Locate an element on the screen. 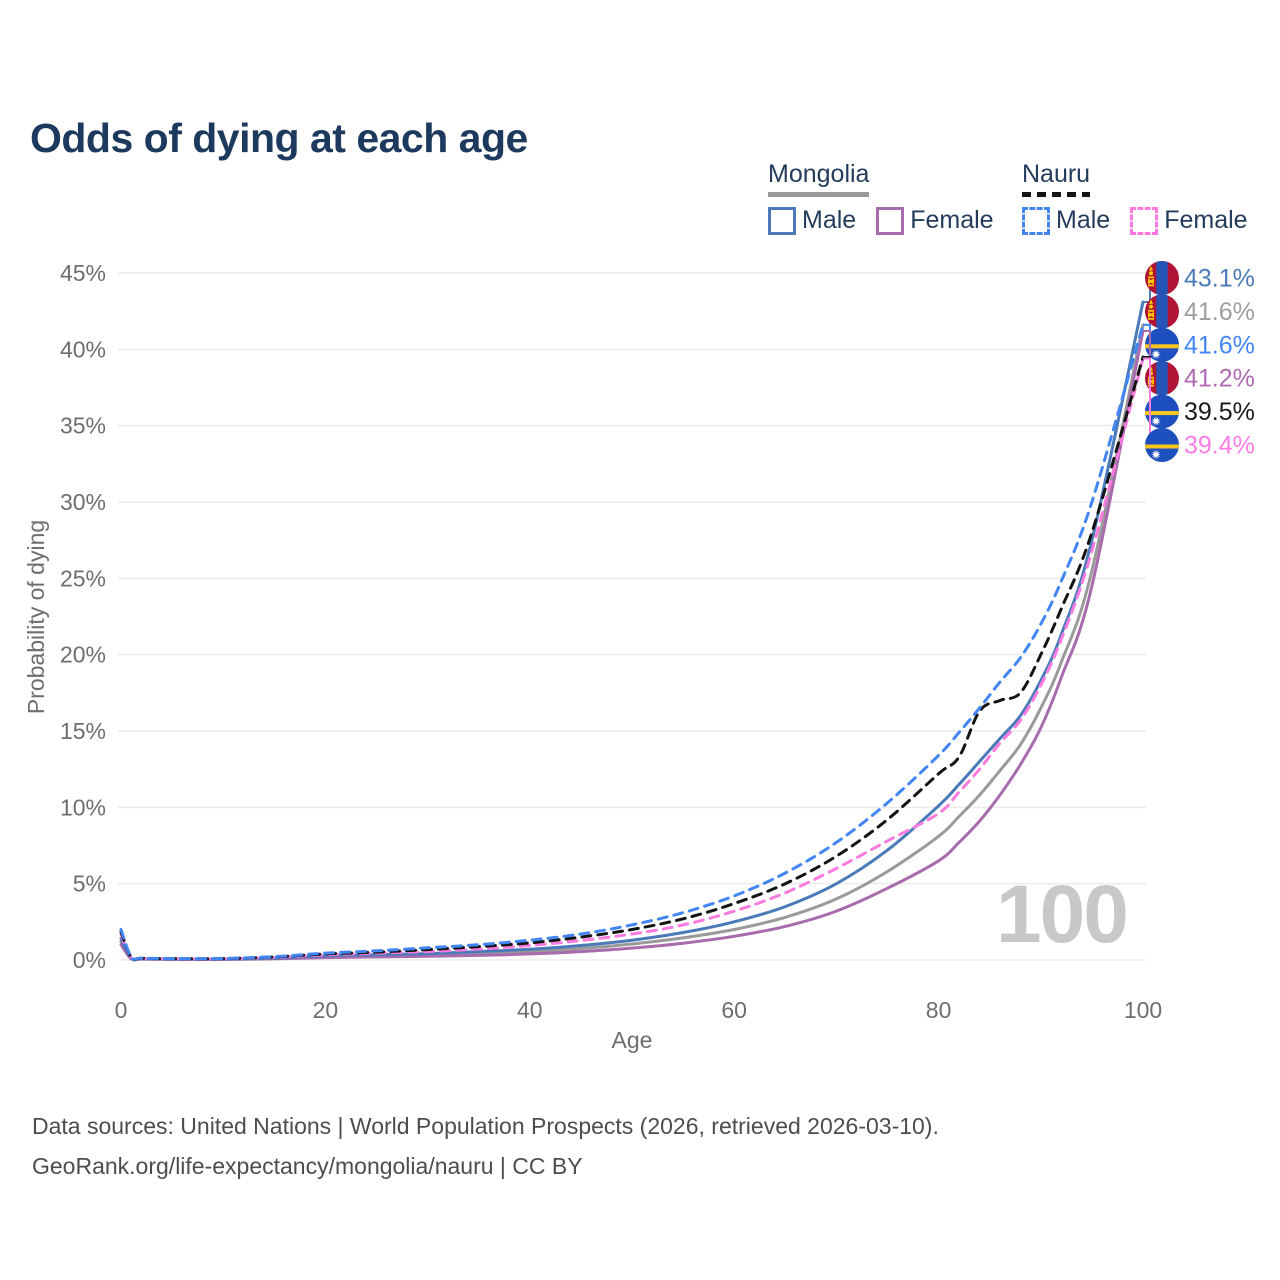  mongolia-female-label: Female is located at coordinates (952, 220).